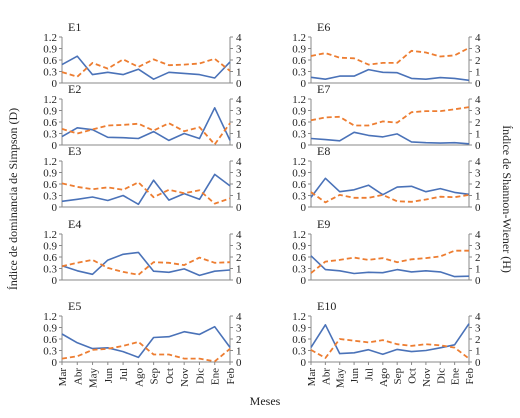  What do you see at coordinates (384, 377) in the screenshot?
I see `month-label: Ago` at bounding box center [384, 377].